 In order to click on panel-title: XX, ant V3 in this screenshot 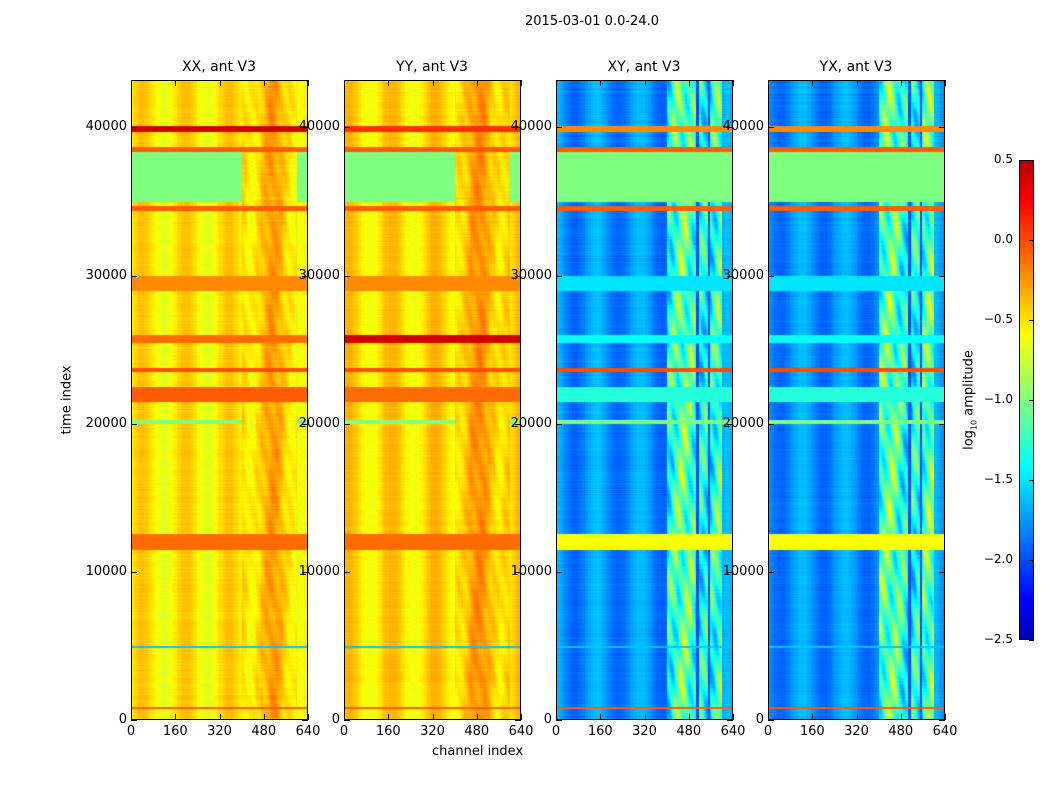, I will do `click(219, 67)`.